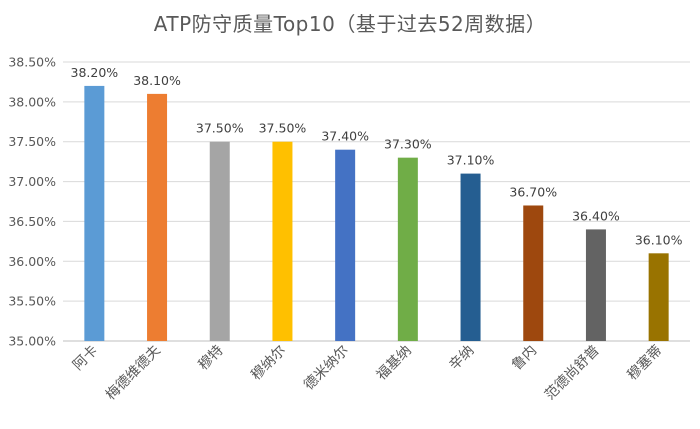  Describe the element at coordinates (32, 62) in the screenshot. I see `y-tick-label: 38.50%` at that location.